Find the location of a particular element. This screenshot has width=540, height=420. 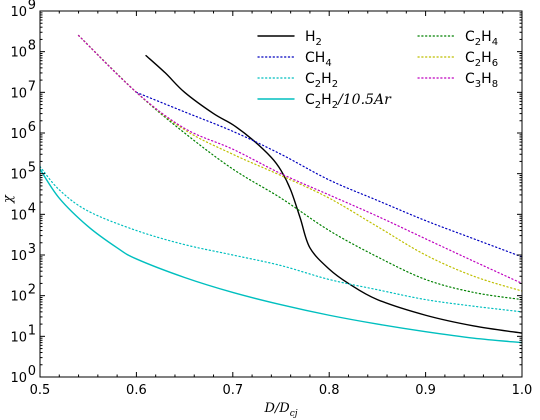

y-tick-exponent: 7 is located at coordinates (32, 86).